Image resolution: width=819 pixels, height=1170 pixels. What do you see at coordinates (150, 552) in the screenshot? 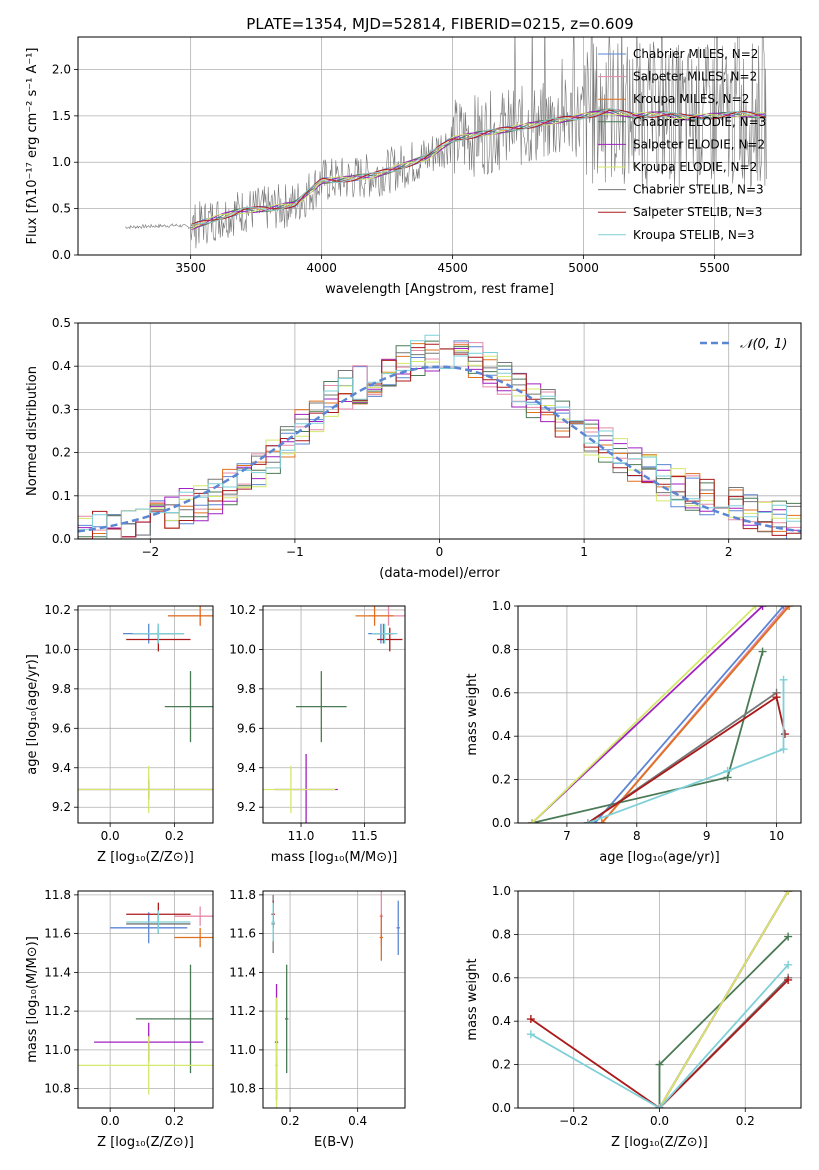
I see `tick-label-x: −2` at bounding box center [150, 552].